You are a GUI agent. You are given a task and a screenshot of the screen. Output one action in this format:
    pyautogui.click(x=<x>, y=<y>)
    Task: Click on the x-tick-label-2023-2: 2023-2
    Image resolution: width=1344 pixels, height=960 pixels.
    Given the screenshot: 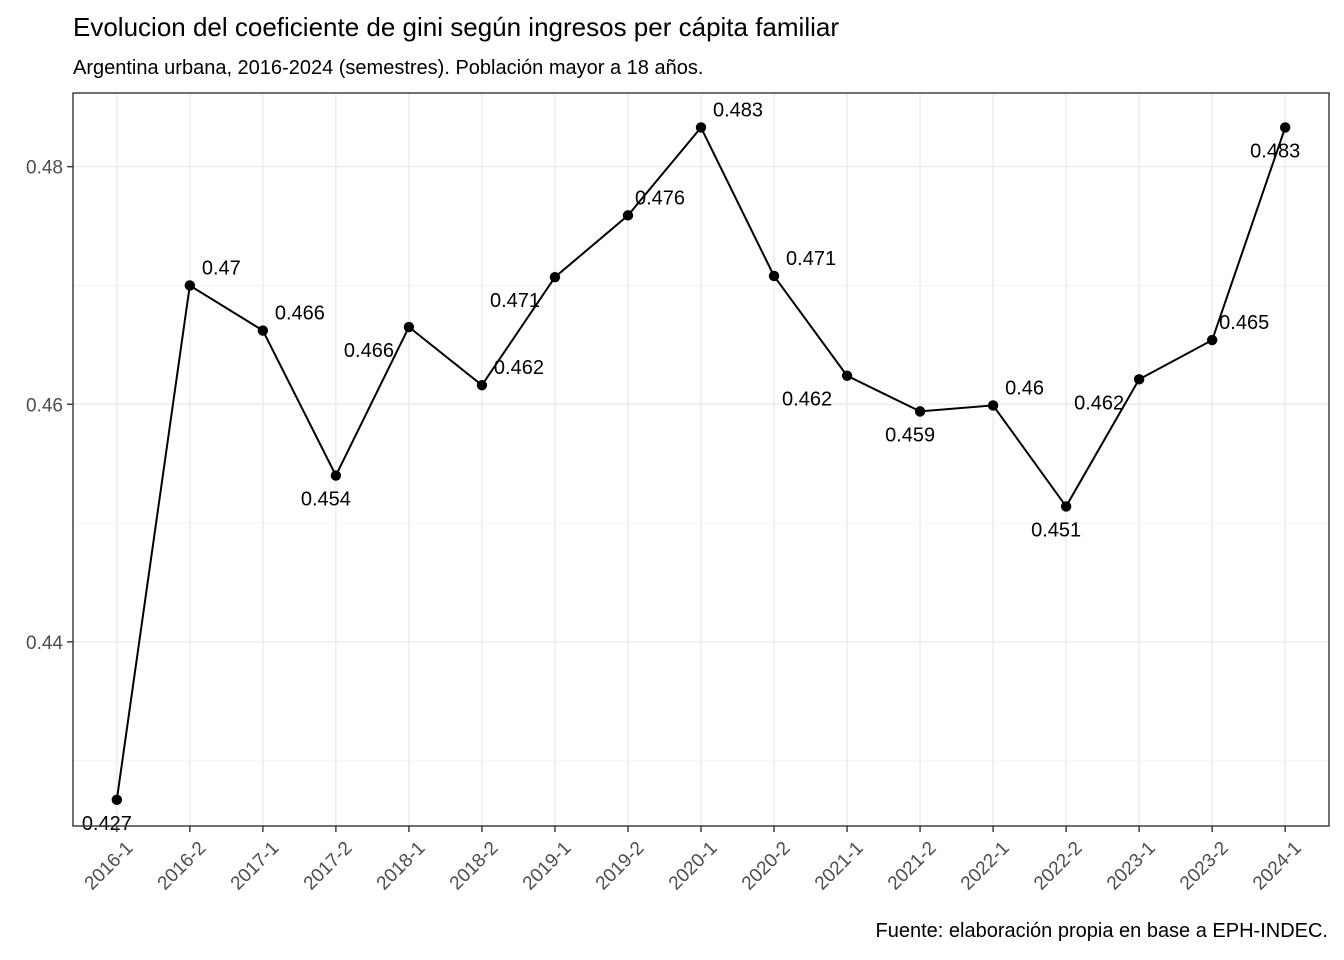 What is the action you would take?
    pyautogui.click(x=1204, y=866)
    